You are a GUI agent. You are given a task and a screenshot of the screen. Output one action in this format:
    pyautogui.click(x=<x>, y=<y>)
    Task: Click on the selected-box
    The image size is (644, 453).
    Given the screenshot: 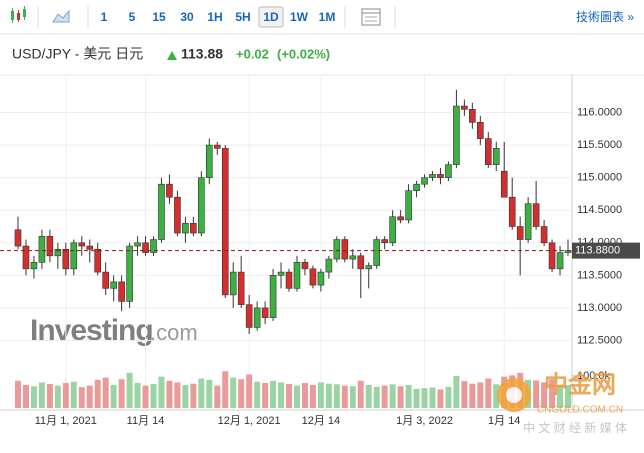 What is the action you would take?
    pyautogui.click(x=271, y=17)
    